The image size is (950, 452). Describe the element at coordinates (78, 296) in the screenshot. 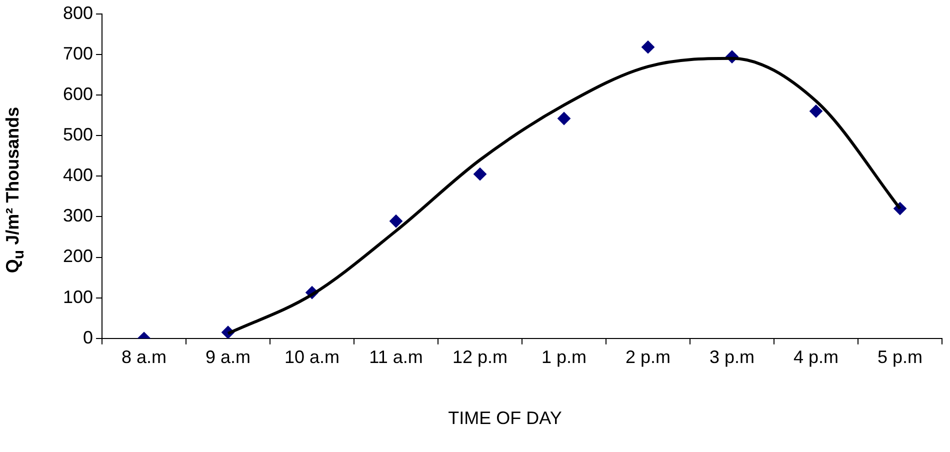

I see `y-tick-label: 100` at that location.